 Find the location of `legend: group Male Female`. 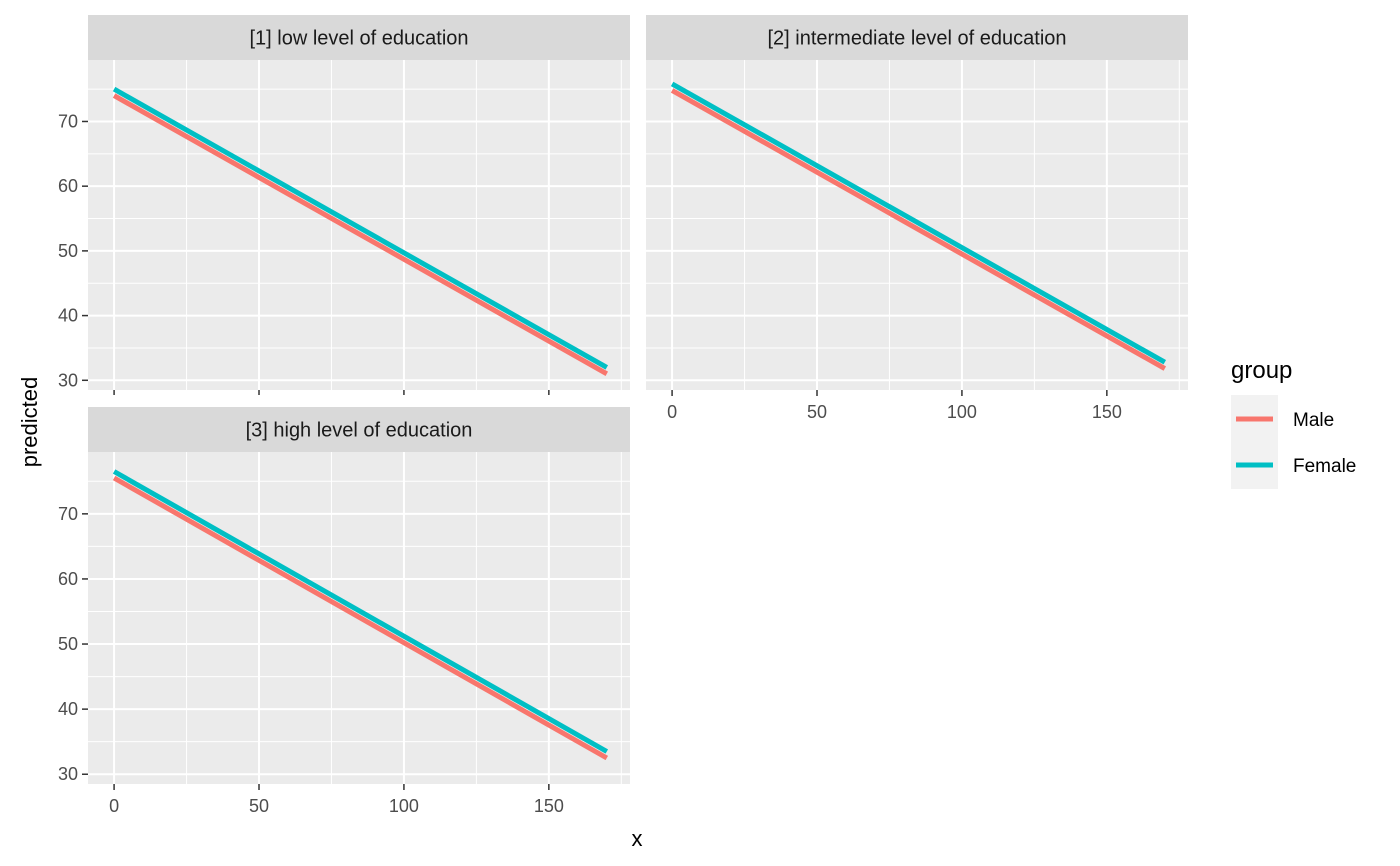

legend: group Male Female is located at coordinates (1293, 423).